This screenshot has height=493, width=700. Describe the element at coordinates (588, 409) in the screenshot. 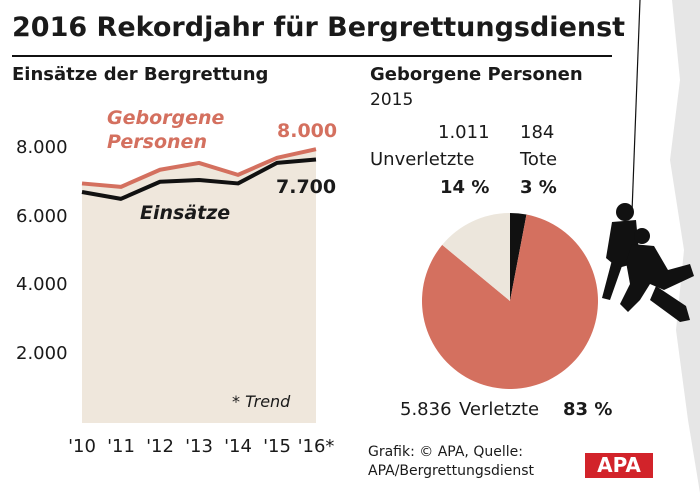

I see `percent-label: 83 %` at that location.